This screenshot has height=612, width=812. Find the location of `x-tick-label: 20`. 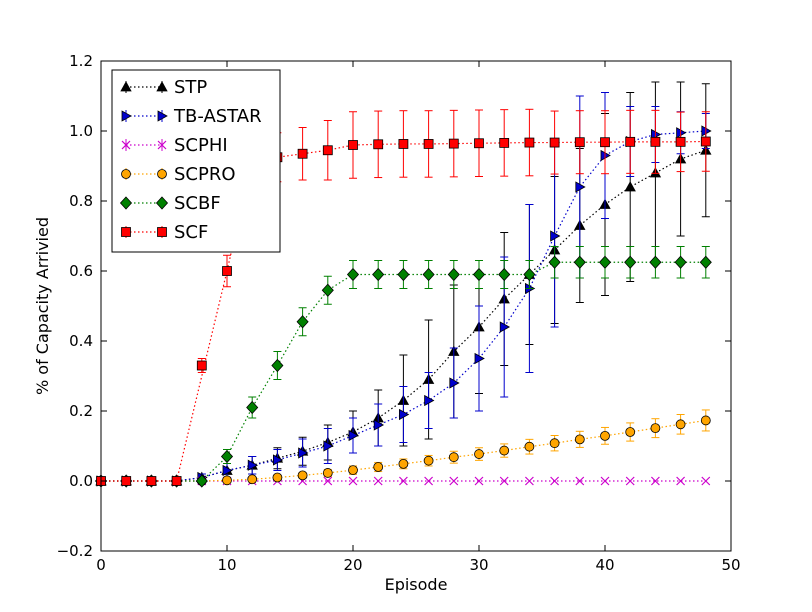

x-tick-label: 20 is located at coordinates (352, 565).